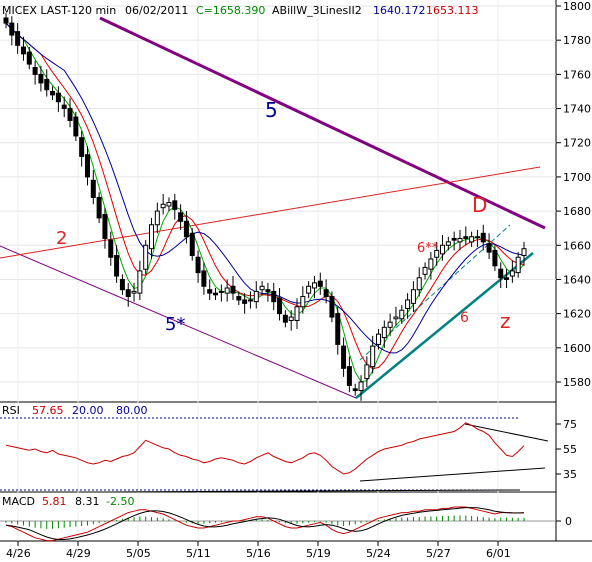  I want to click on price-tick-label-1660: 1660, so click(577, 245).